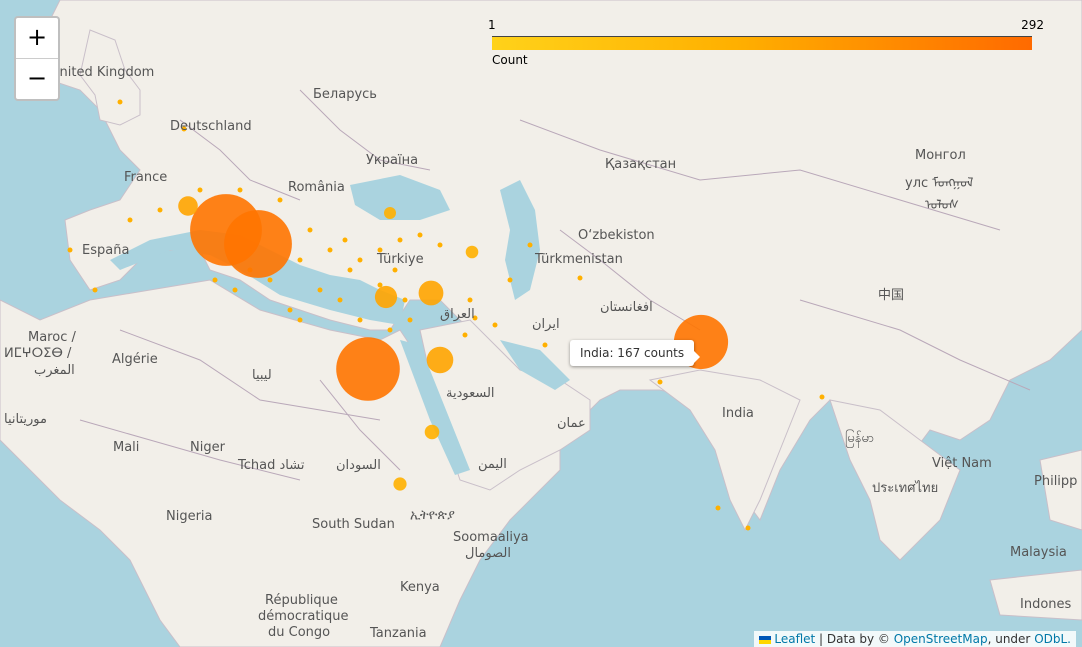  What do you see at coordinates (37, 78) in the screenshot?
I see `zoom-out-button: −` at bounding box center [37, 78].